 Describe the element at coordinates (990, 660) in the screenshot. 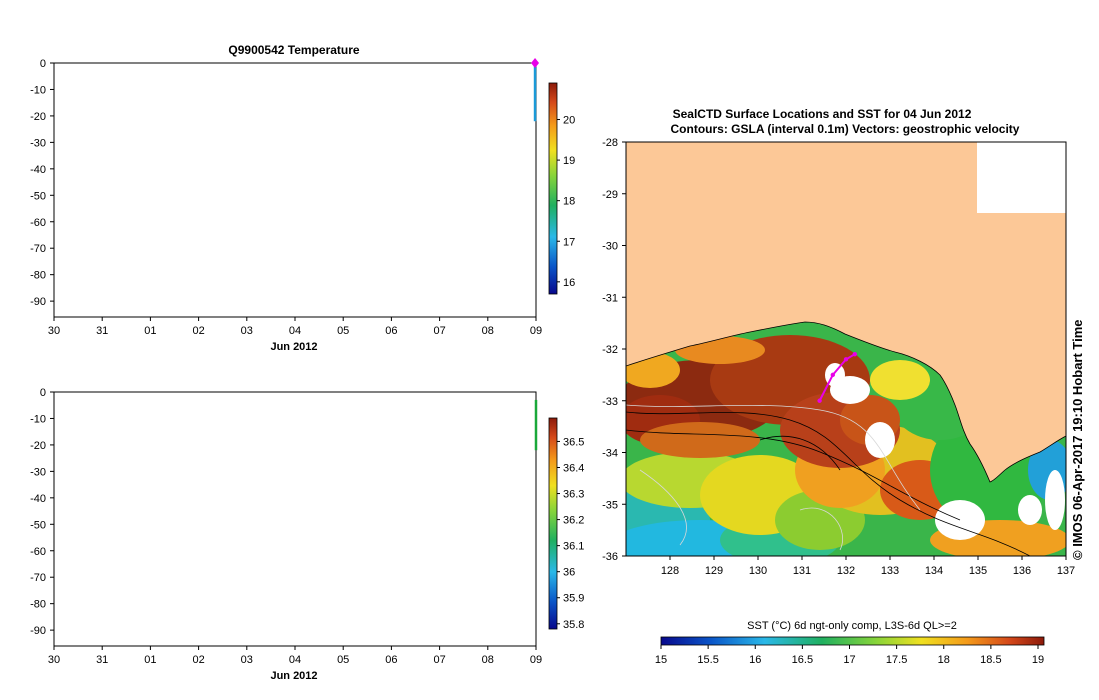

I see `sst-colorbar-tick-label: 18.5` at that location.